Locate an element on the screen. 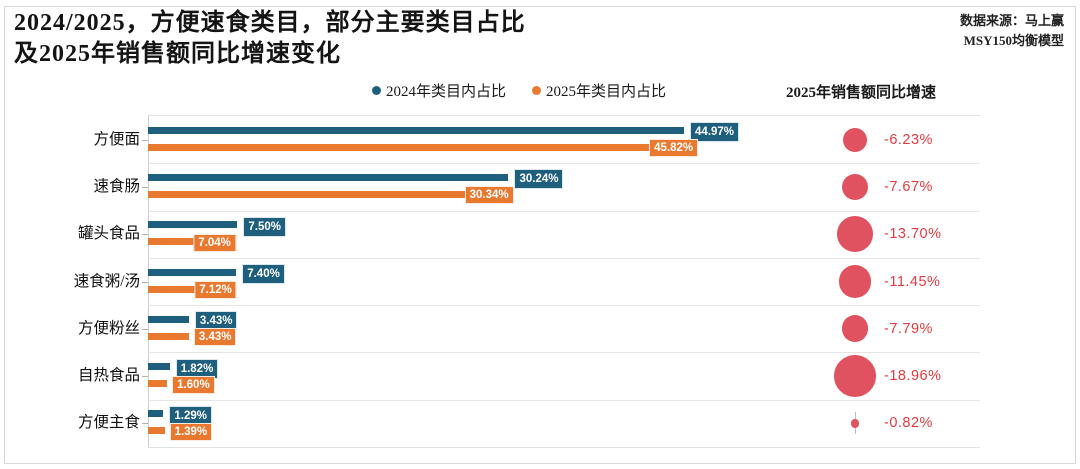  growth-column-header: 2025年销售额同比增速 is located at coordinates (861, 93).